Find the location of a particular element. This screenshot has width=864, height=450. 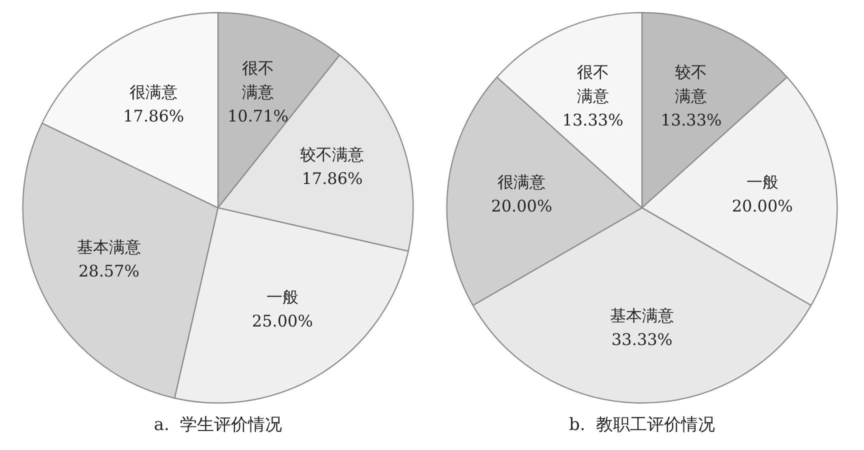

data-label: 28.57% is located at coordinates (109, 270).